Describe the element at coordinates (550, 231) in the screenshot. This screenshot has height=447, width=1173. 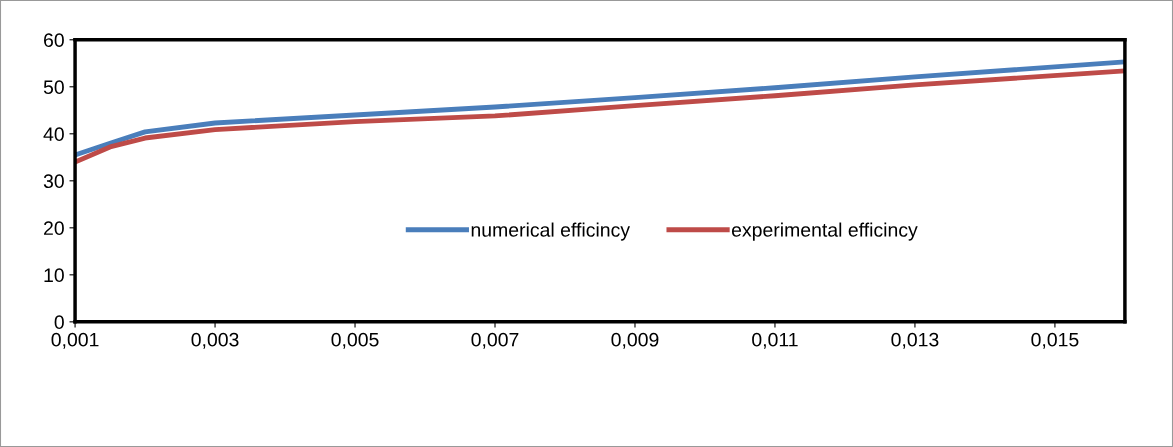
I see `legend-label: numerical efficincy` at that location.